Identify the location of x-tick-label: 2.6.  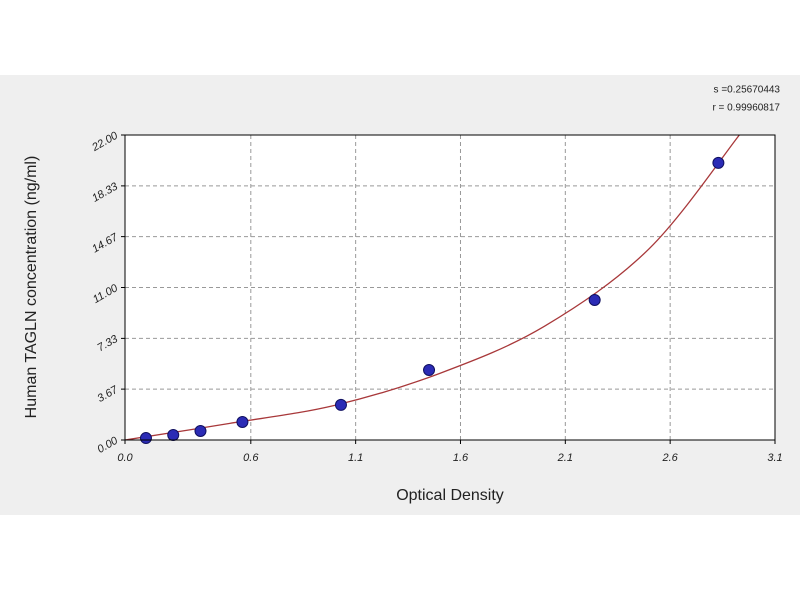
(670, 458).